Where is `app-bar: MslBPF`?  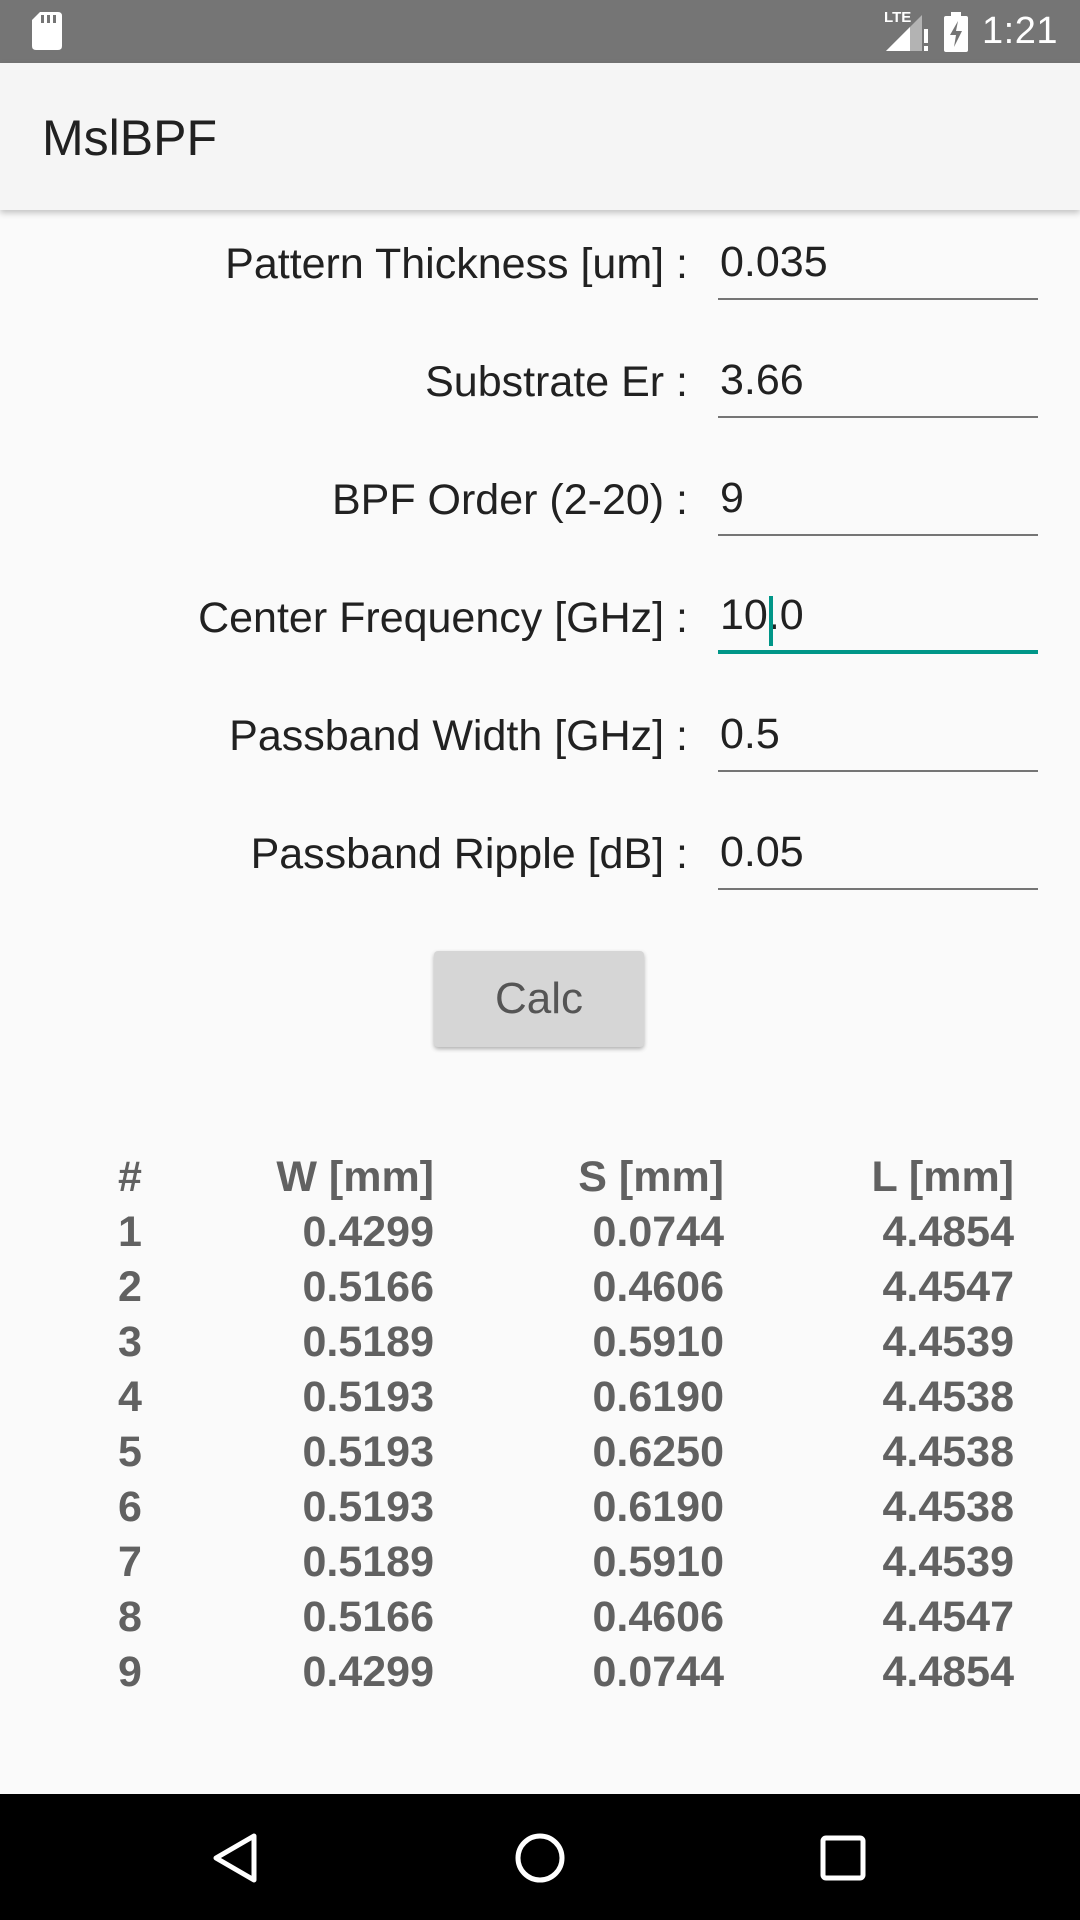
app-bar: MslBPF is located at coordinates (540, 136).